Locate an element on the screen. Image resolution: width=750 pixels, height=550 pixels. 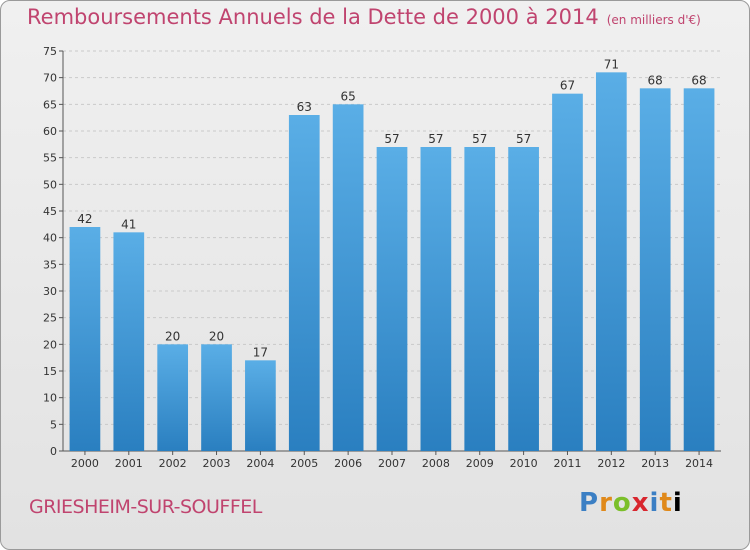
y-tick-label: 70 is located at coordinates (50, 78).